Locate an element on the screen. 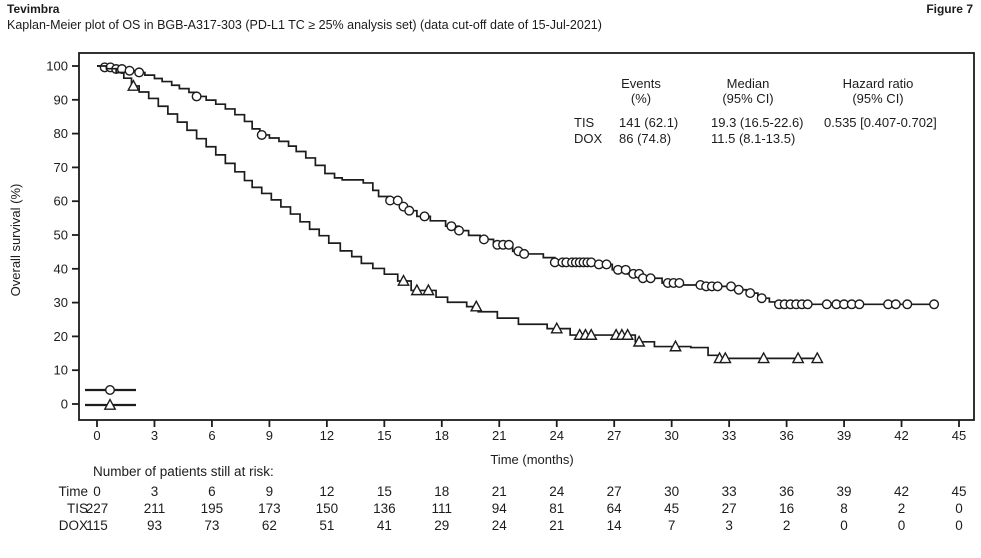 This screenshot has height=558, width=981. y-tick-label: 70 is located at coordinates (61, 167).